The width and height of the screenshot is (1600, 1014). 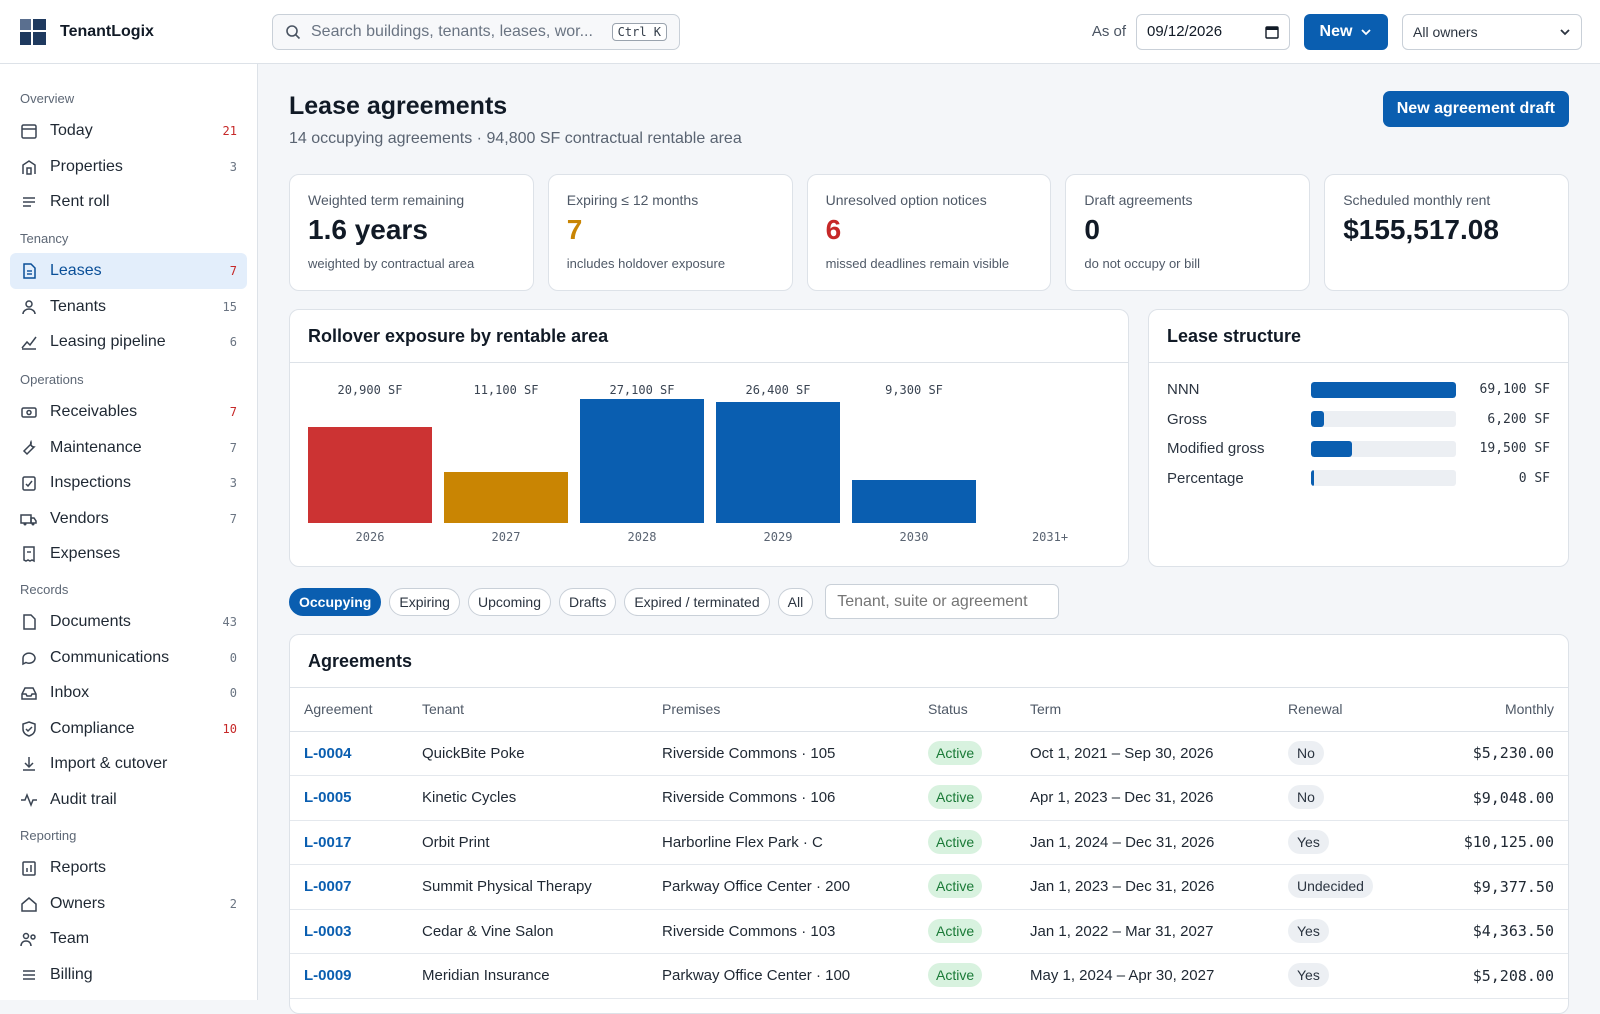 What do you see at coordinates (781, 710) in the screenshot?
I see `column-header: Premises` at bounding box center [781, 710].